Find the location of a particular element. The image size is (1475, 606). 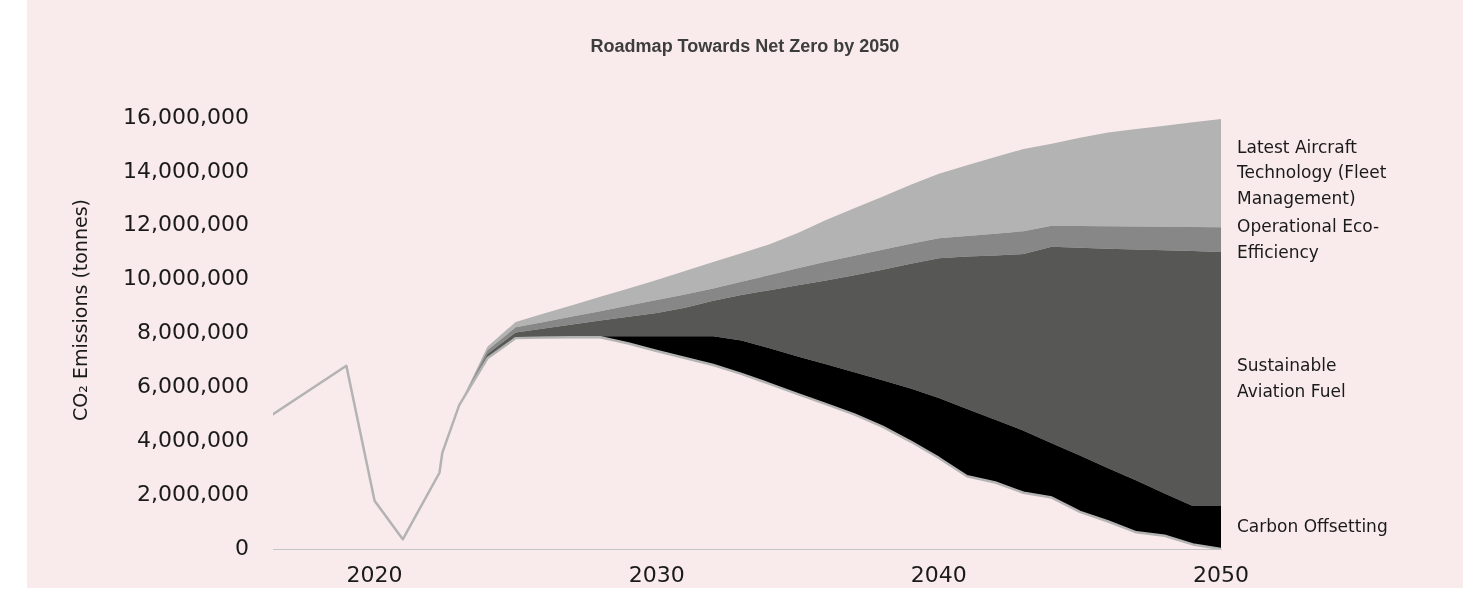

x-tick-label: 2050 is located at coordinates (1221, 574).